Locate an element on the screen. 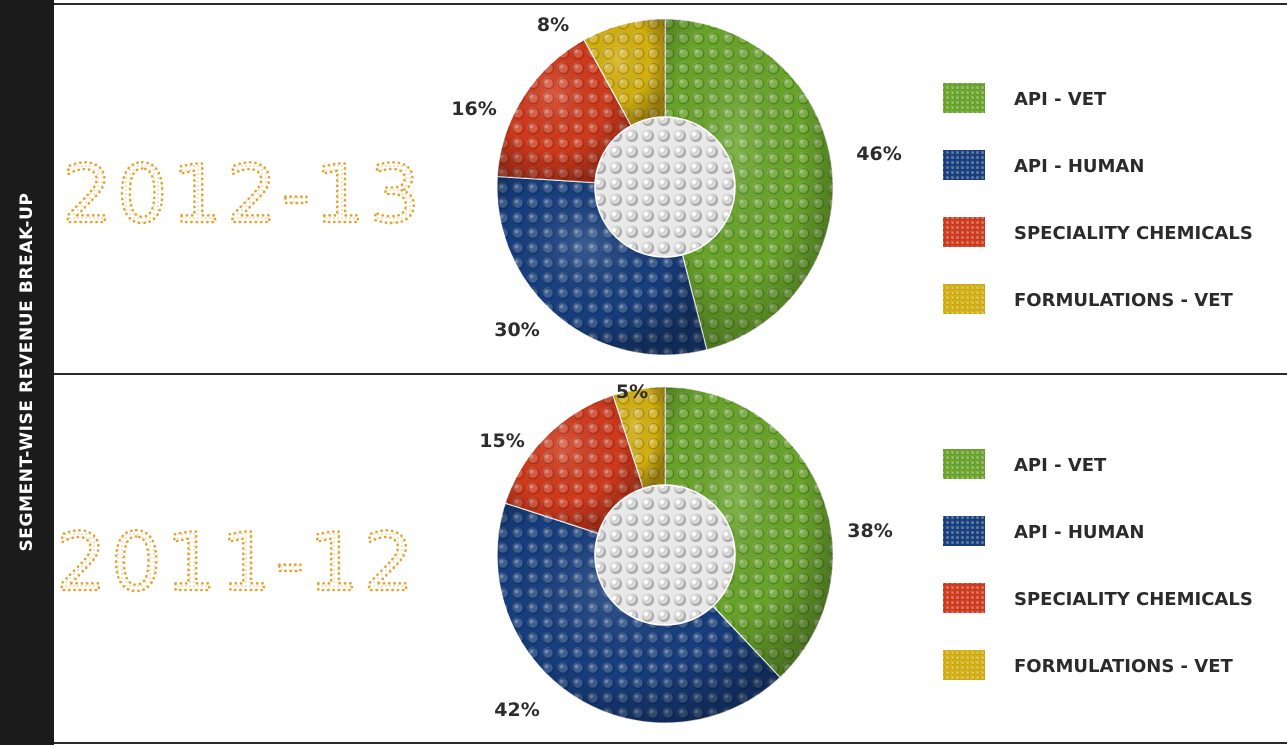  percent-label-api-vet: 46% is located at coordinates (878, 154).